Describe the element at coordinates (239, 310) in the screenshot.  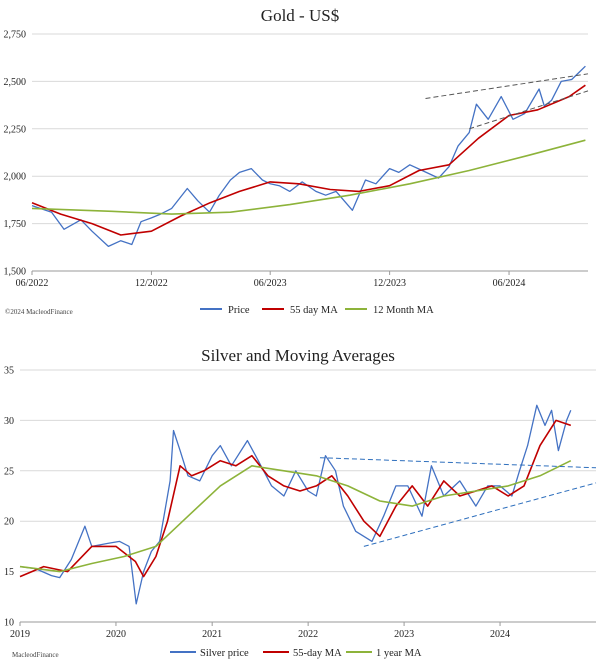
I see `legend-label-price: Price` at that location.